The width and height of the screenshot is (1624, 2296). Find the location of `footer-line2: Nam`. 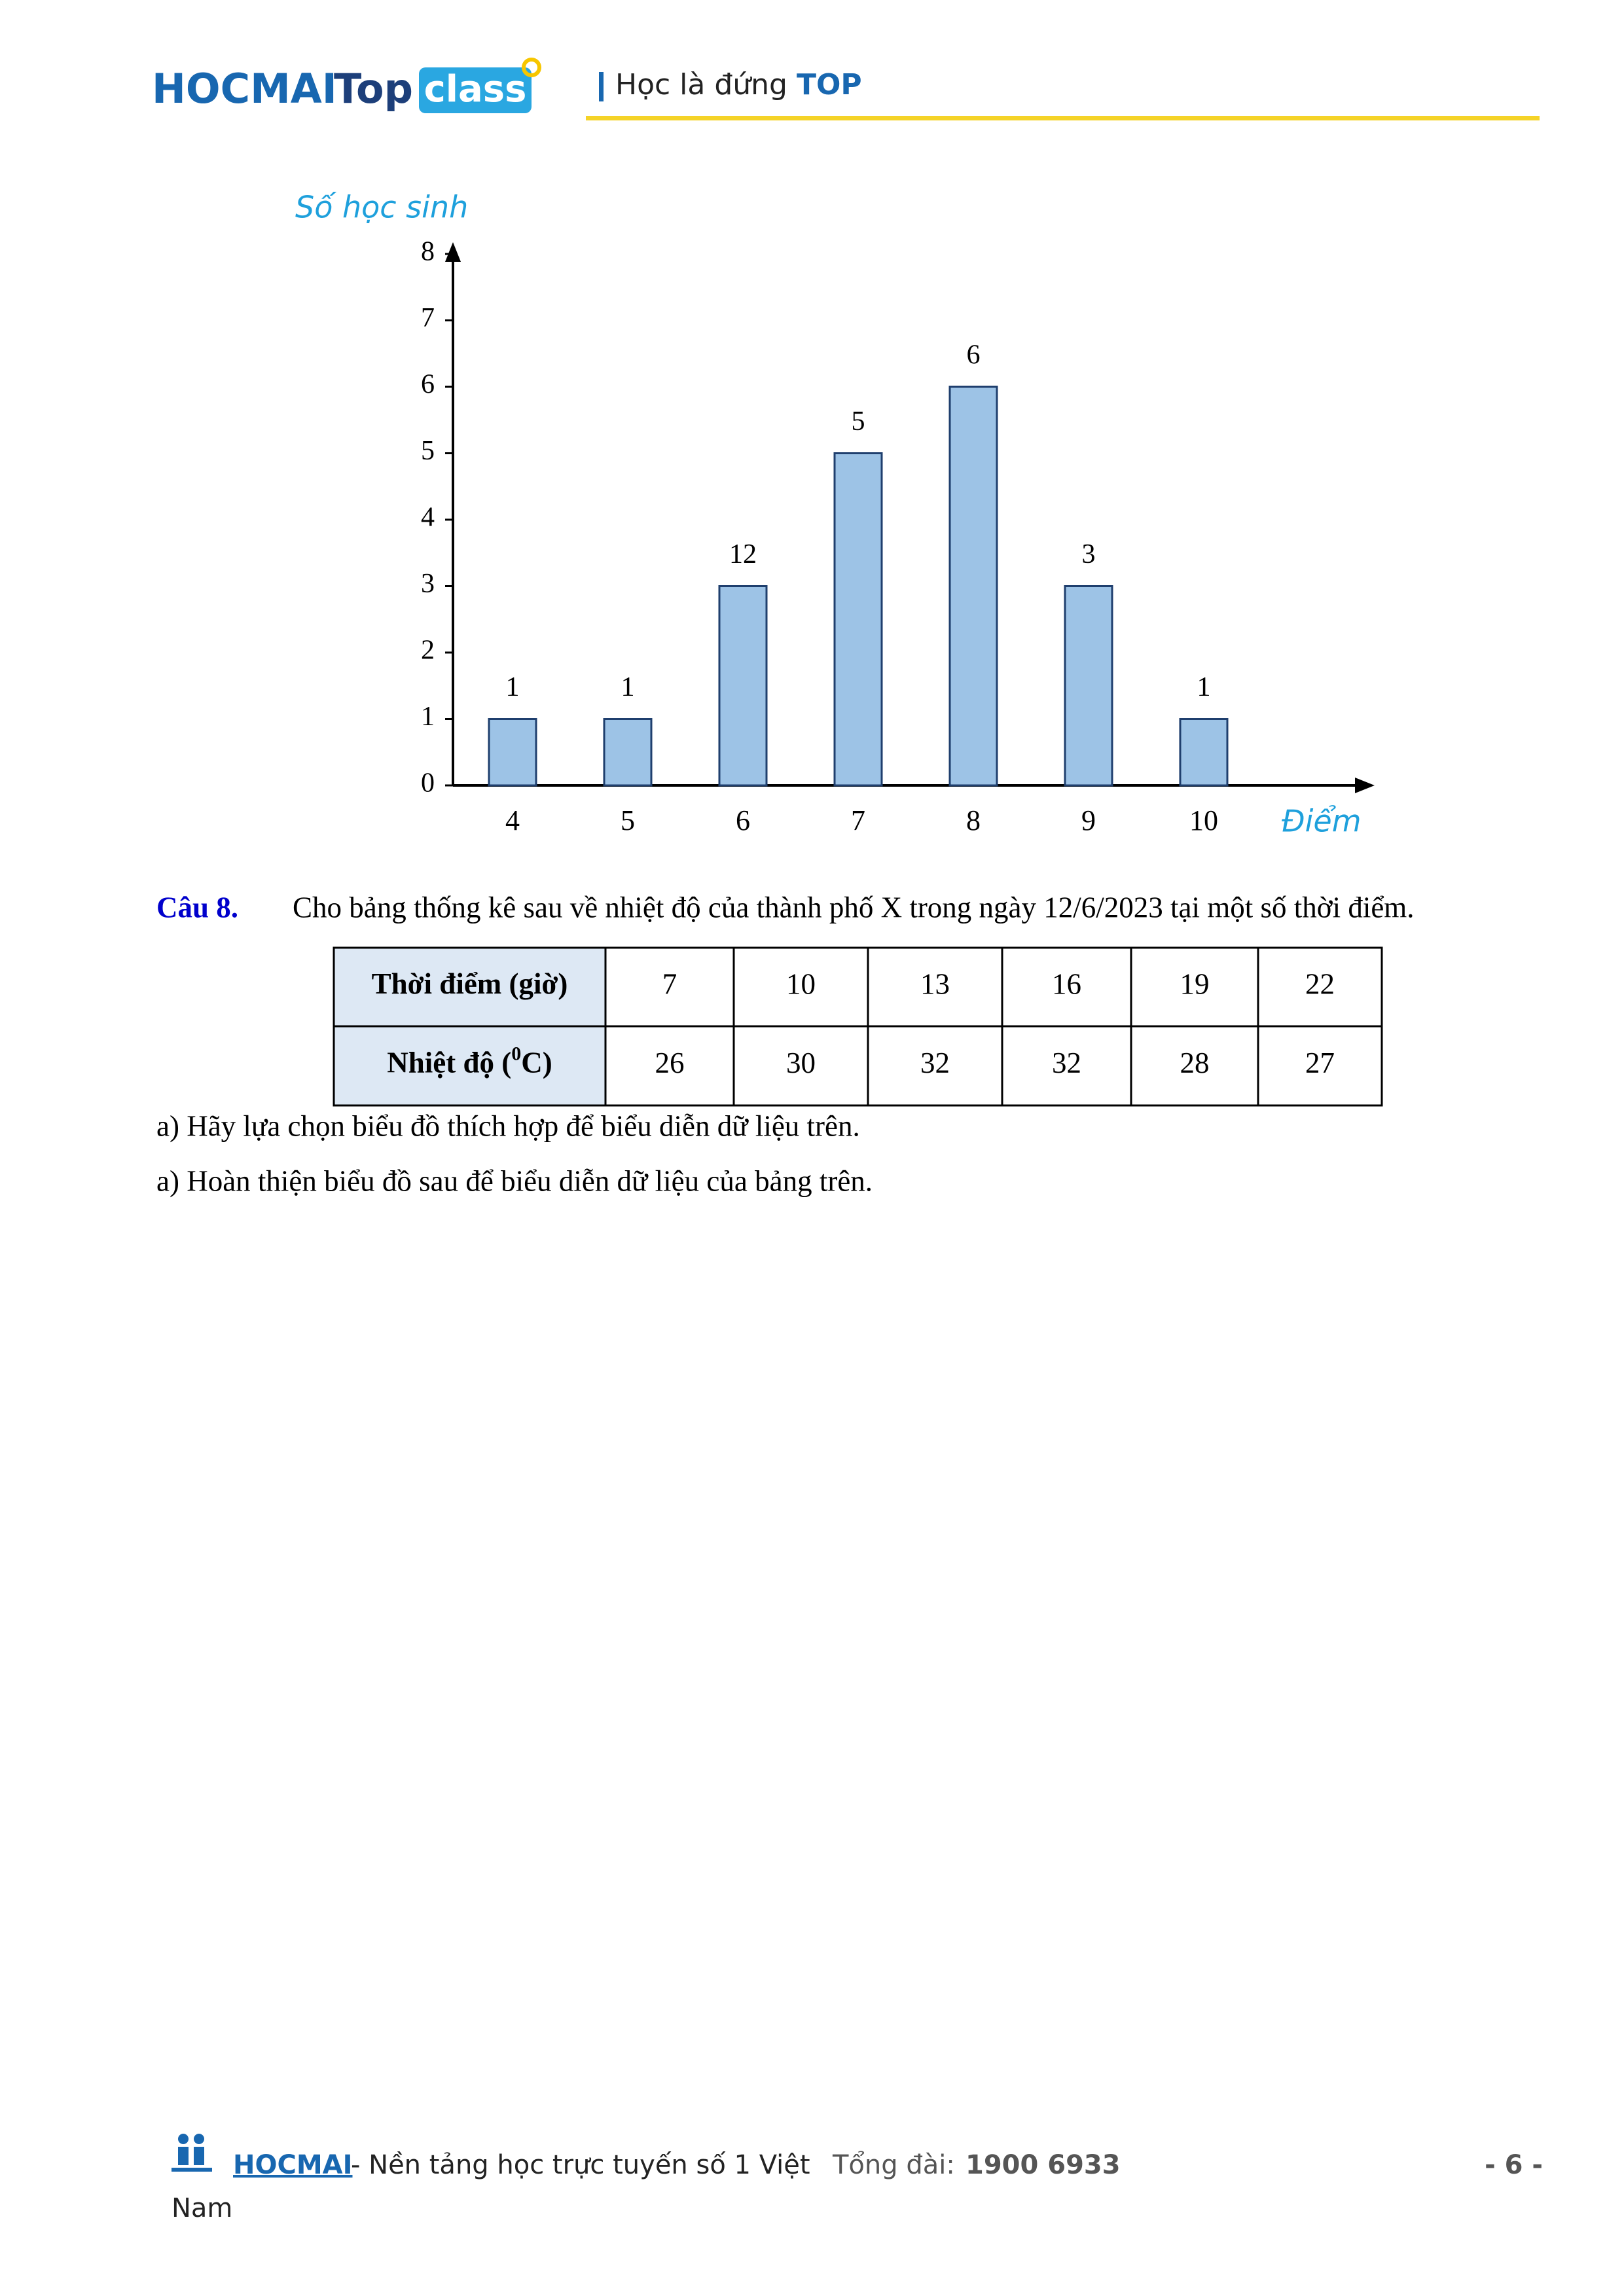

footer-line2: Nam is located at coordinates (202, 2208).